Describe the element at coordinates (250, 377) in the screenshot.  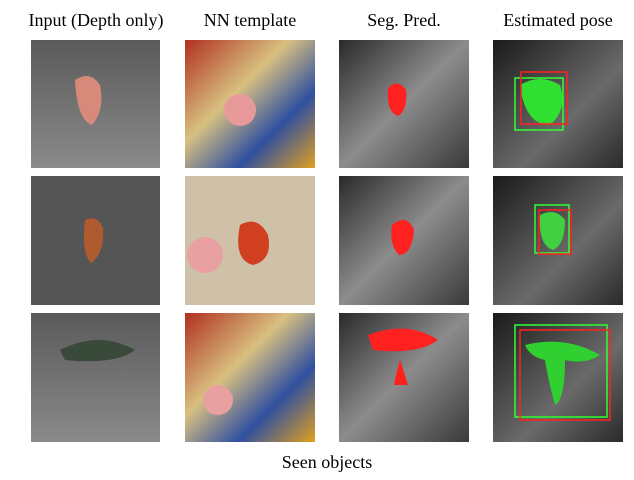
I see `rgb-image` at that location.